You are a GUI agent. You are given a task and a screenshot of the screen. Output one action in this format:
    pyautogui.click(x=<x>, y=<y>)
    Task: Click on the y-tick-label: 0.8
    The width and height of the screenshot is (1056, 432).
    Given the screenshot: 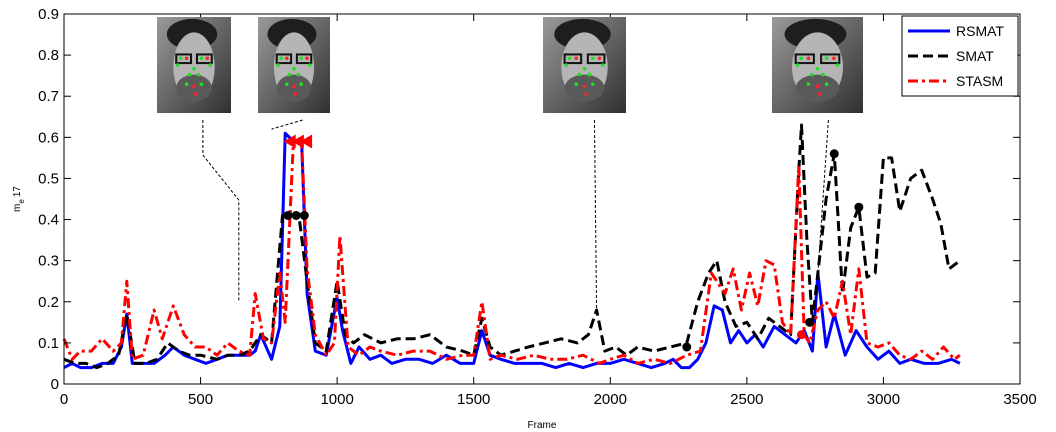 What is the action you would take?
    pyautogui.click(x=48, y=55)
    